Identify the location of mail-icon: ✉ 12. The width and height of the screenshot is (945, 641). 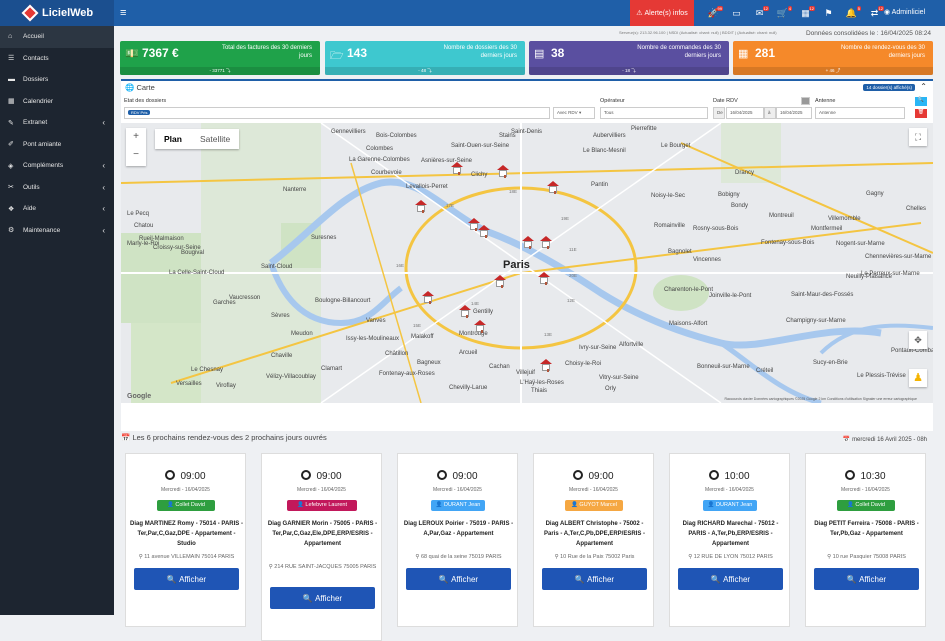
(762, 11).